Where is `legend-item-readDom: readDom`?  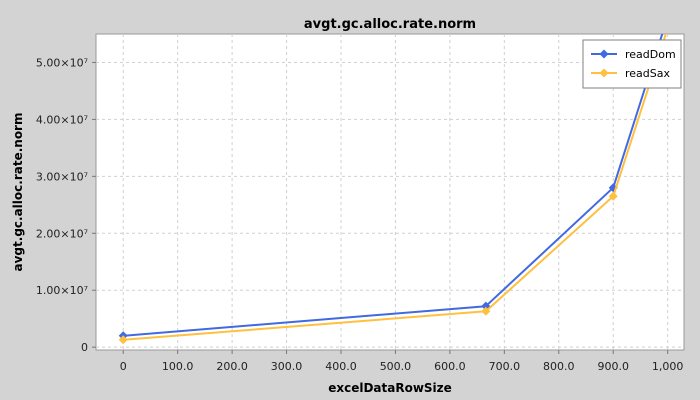 legend-item-readDom: readDom is located at coordinates (633, 54).